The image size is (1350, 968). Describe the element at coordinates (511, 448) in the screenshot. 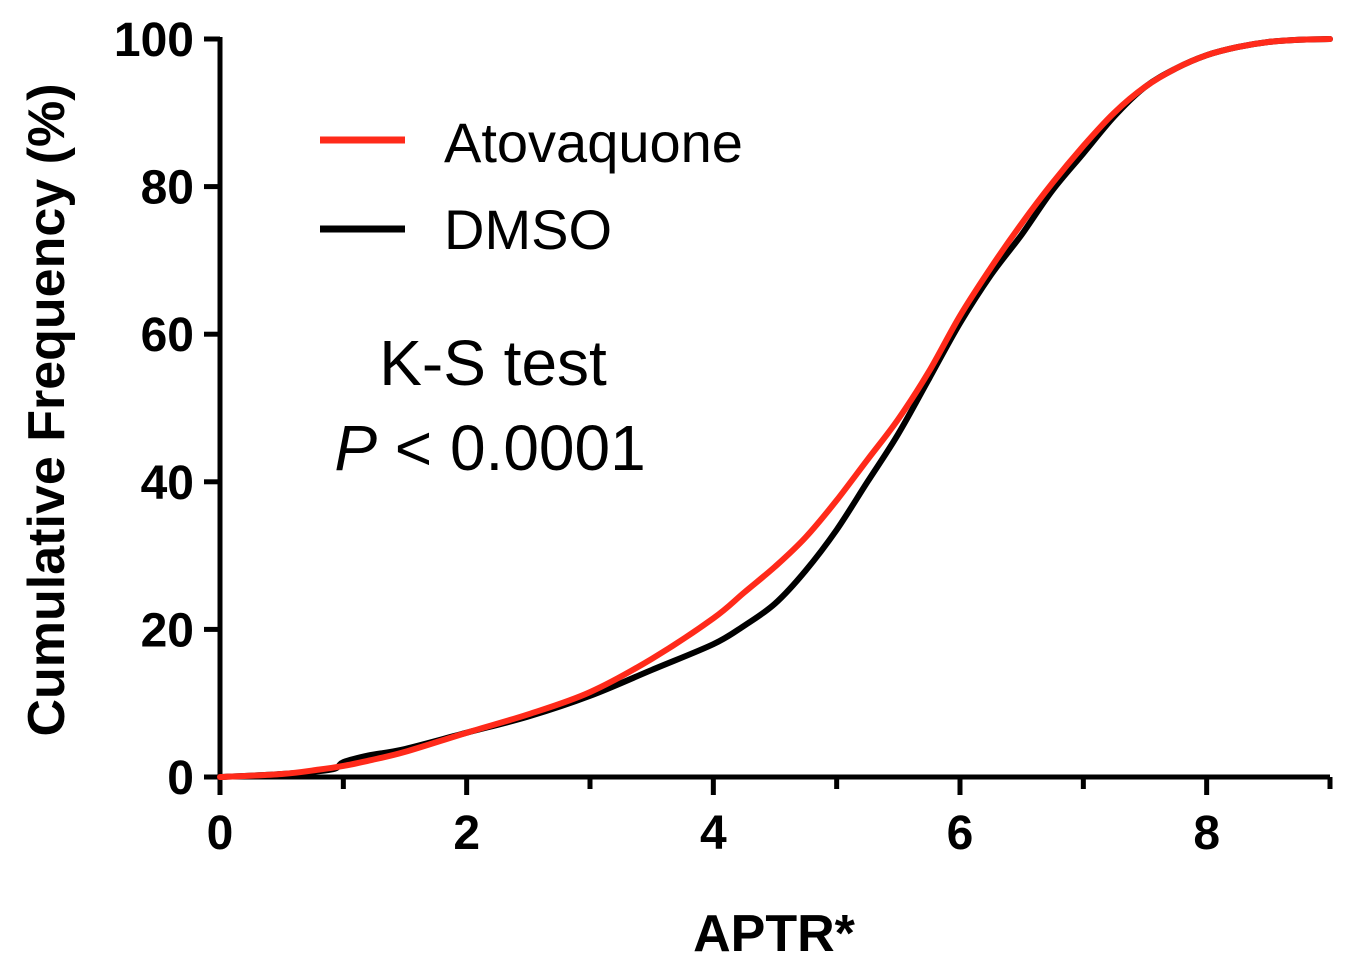

I see `p-value-text: < 0.0001` at that location.